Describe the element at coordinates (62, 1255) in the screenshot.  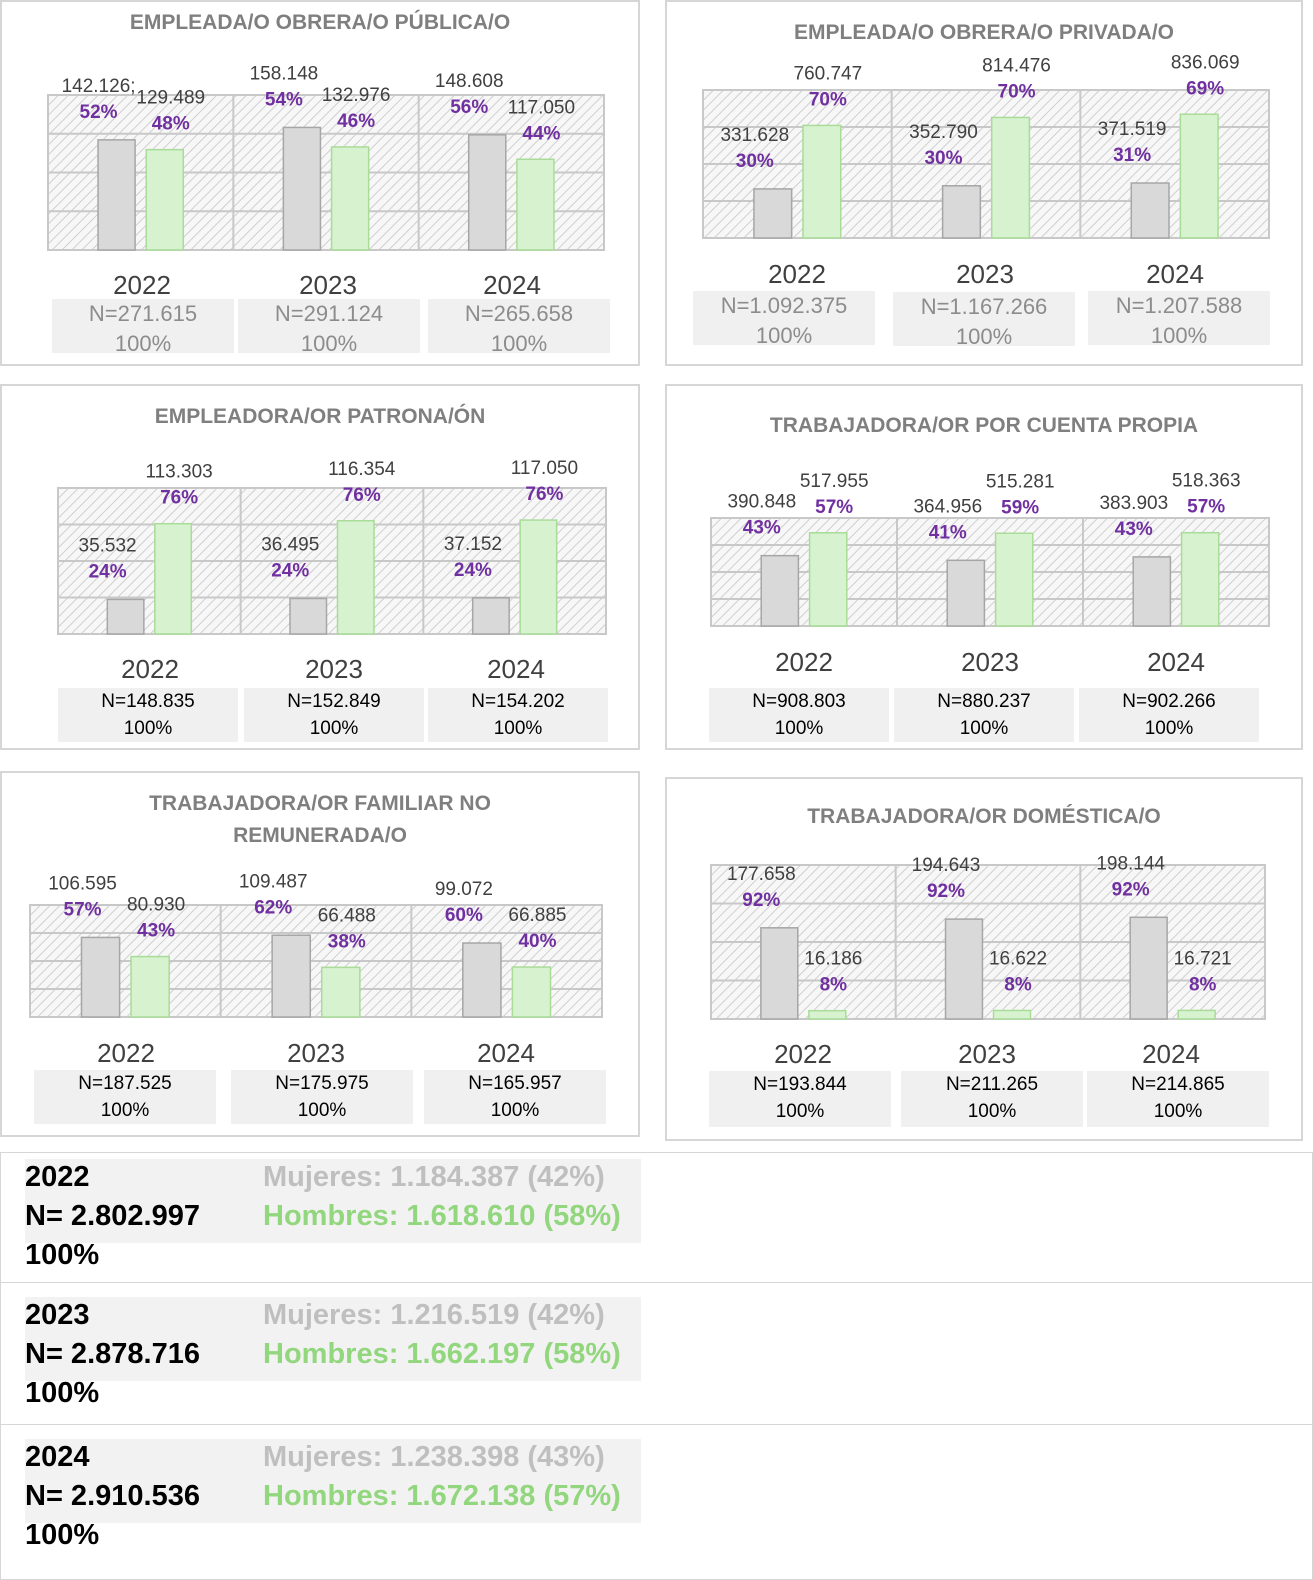
I see `totals-pct: 100%` at that location.